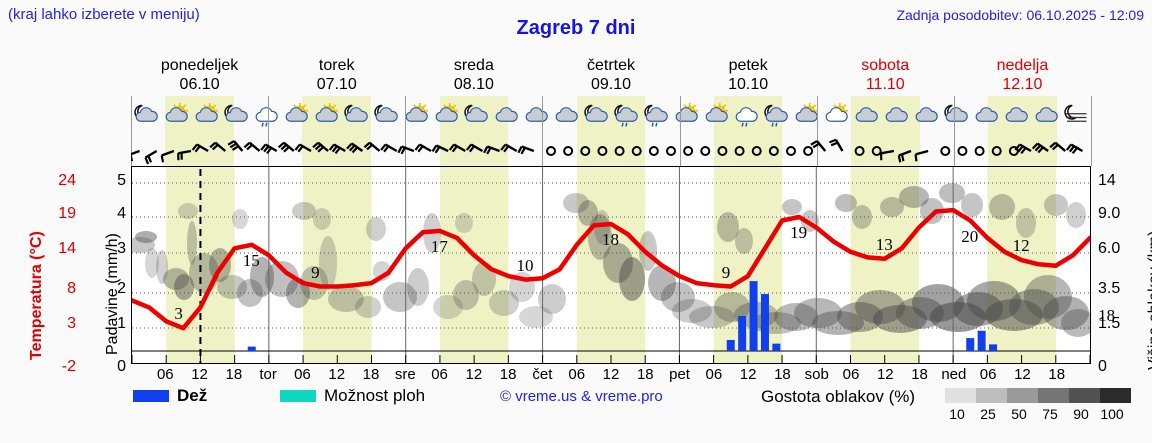 This screenshot has height=443, width=1152. Describe the element at coordinates (679, 374) in the screenshot. I see `time-tick: pet` at that location.